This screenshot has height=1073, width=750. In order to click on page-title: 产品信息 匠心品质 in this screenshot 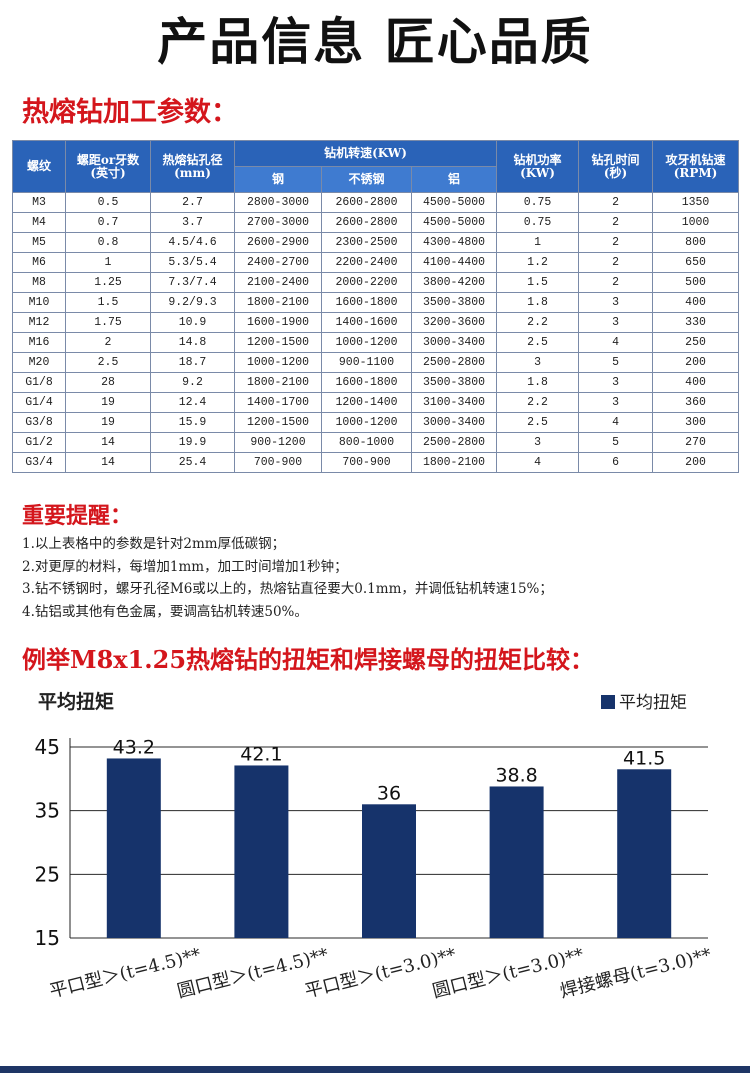, I will do `click(375, 41)`.